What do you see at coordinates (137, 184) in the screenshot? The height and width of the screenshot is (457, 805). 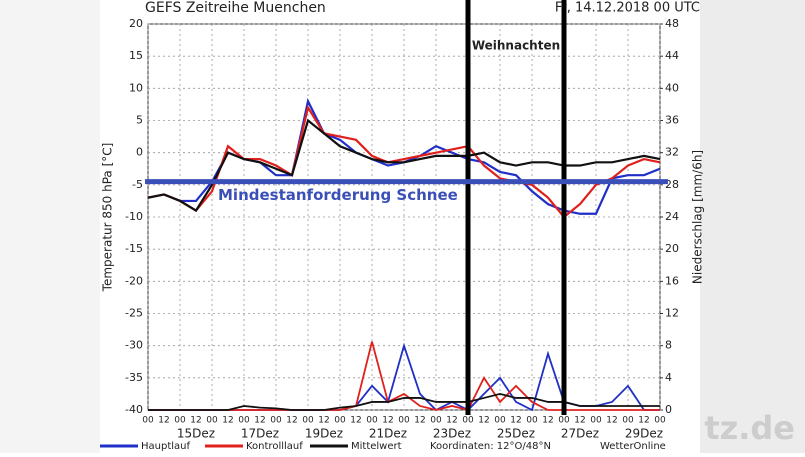 I see `y-tick-label: -5` at bounding box center [137, 184].